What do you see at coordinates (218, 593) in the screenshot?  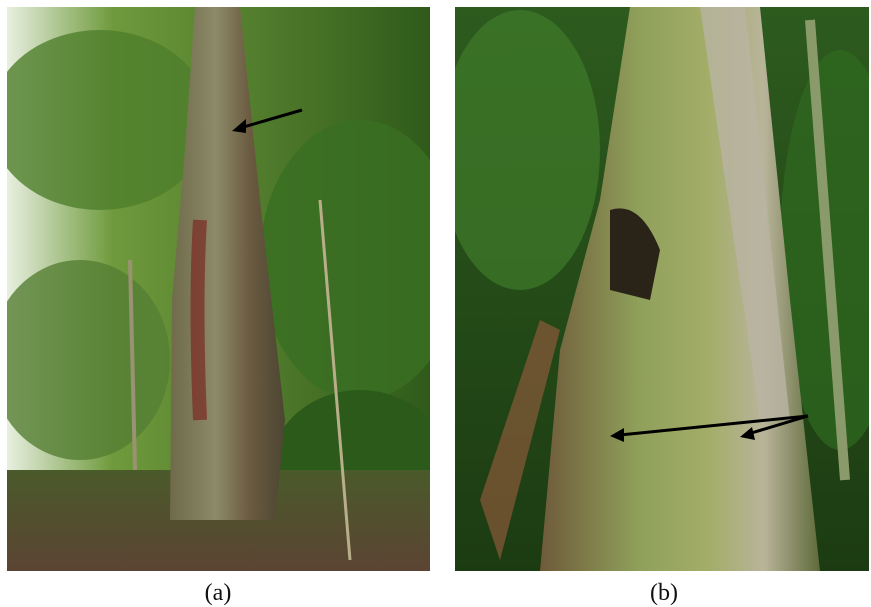 I see `panel-label: (a)` at bounding box center [218, 593].